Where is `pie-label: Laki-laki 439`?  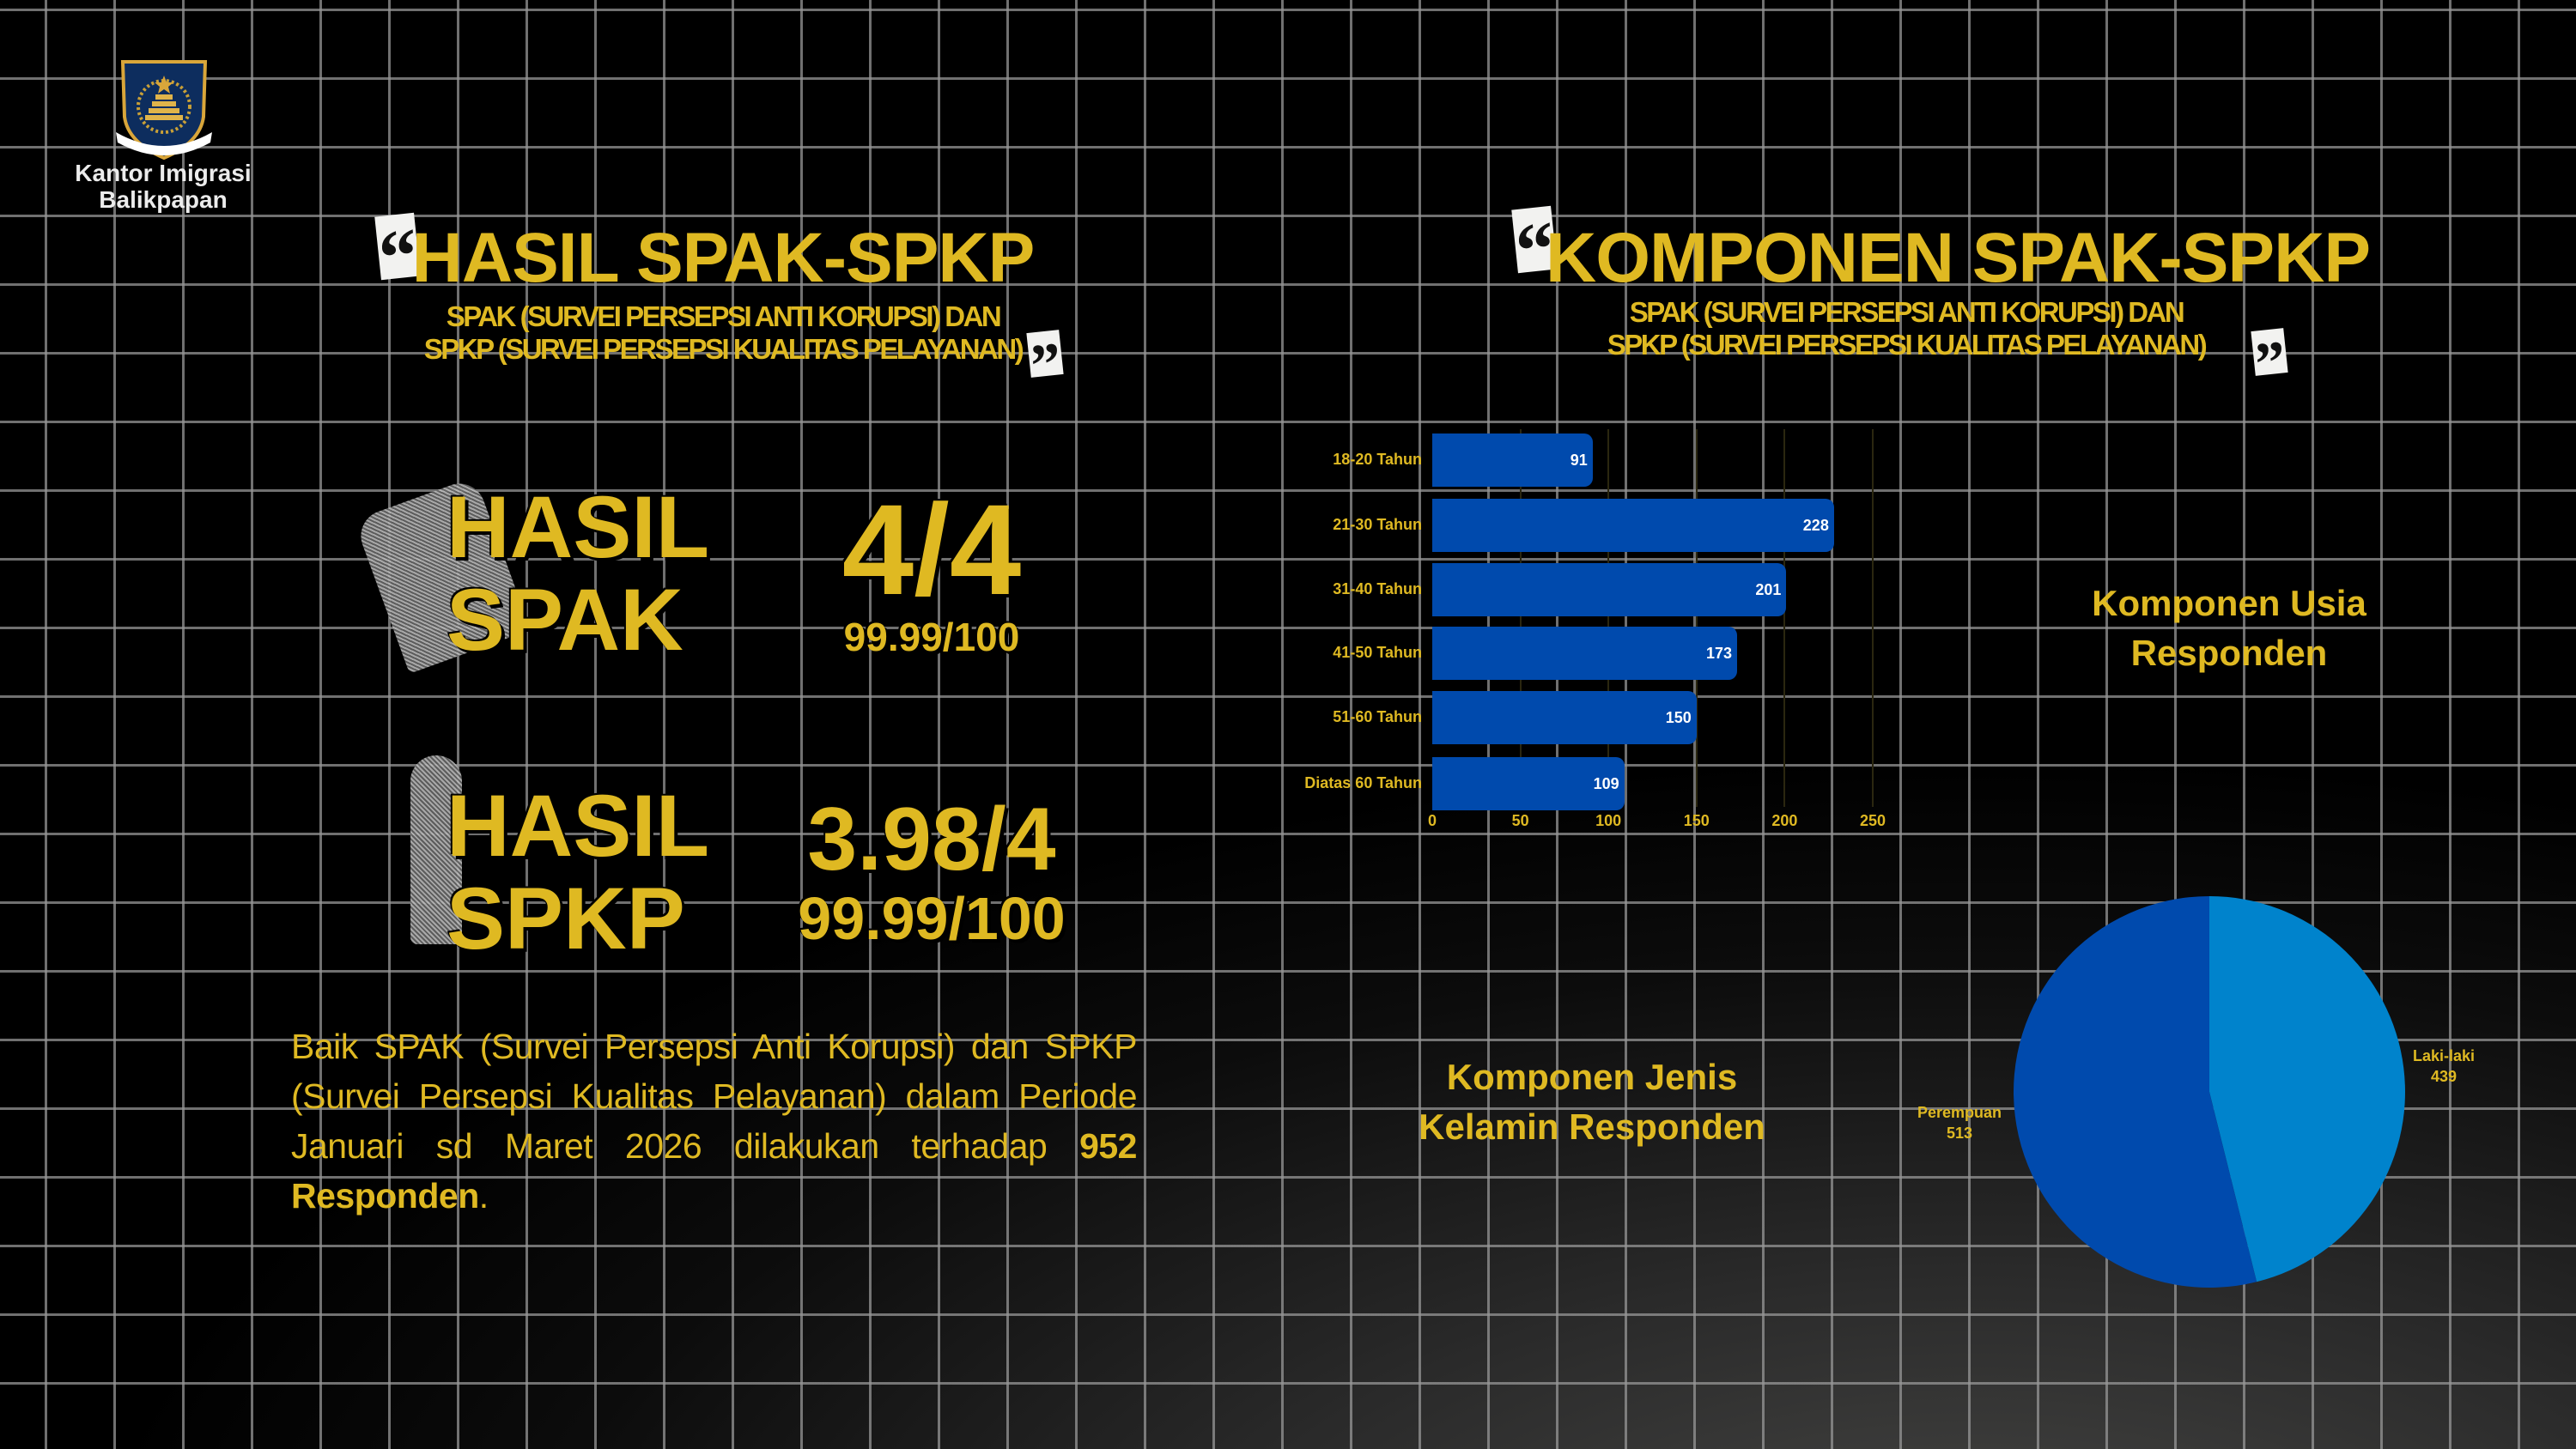 pie-label: Laki-laki 439 is located at coordinates (2444, 1066).